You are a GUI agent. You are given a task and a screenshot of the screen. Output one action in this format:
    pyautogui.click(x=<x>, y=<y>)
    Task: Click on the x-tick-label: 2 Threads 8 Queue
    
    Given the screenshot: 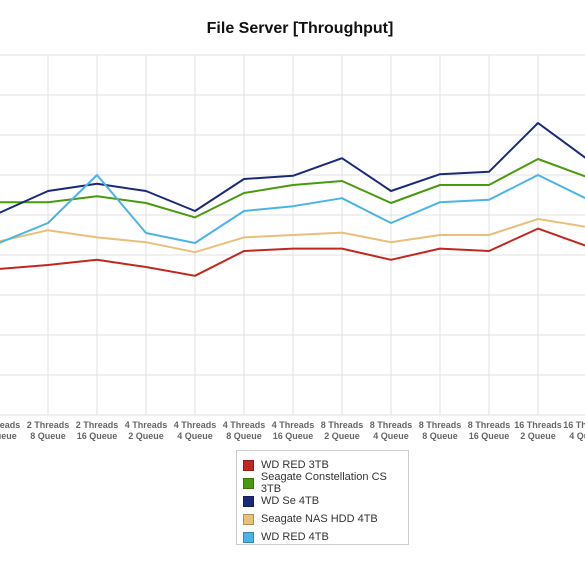 What is the action you would take?
    pyautogui.click(x=48, y=430)
    